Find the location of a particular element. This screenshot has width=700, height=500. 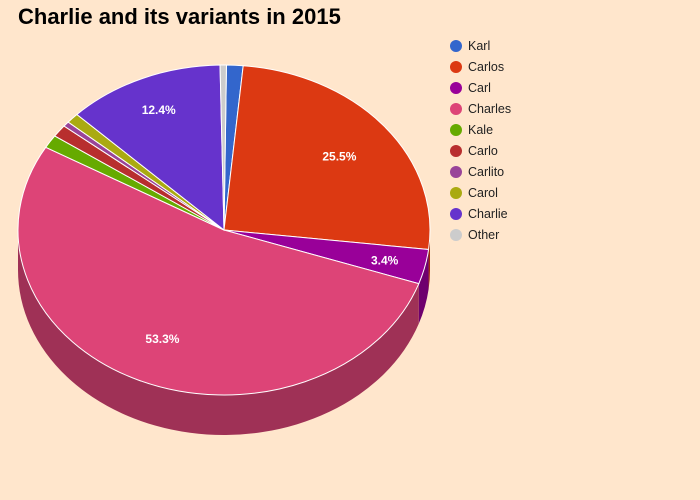

legend-item-carlo: Carlo is located at coordinates (480, 150).